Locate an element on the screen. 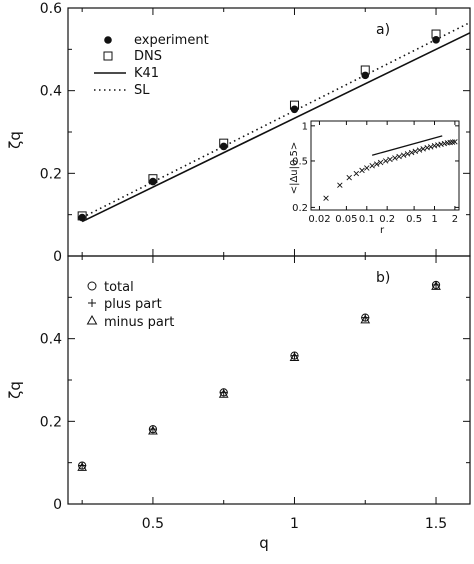  legend-dns-marker is located at coordinates (108, 56).